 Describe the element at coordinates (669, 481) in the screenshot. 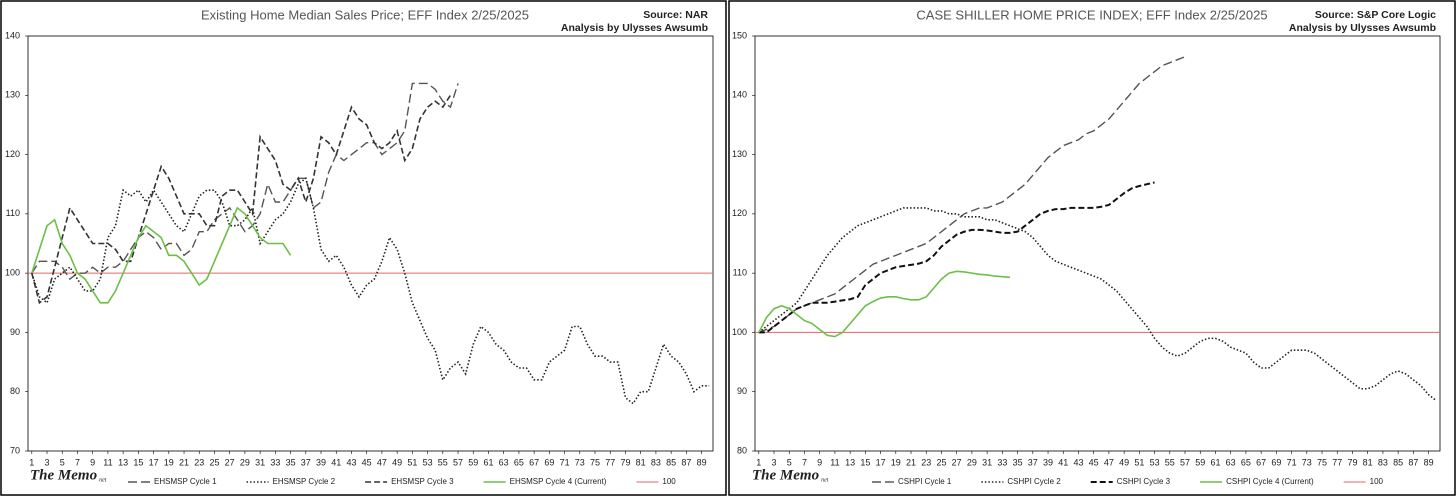

I see `legend-label: 100` at that location.